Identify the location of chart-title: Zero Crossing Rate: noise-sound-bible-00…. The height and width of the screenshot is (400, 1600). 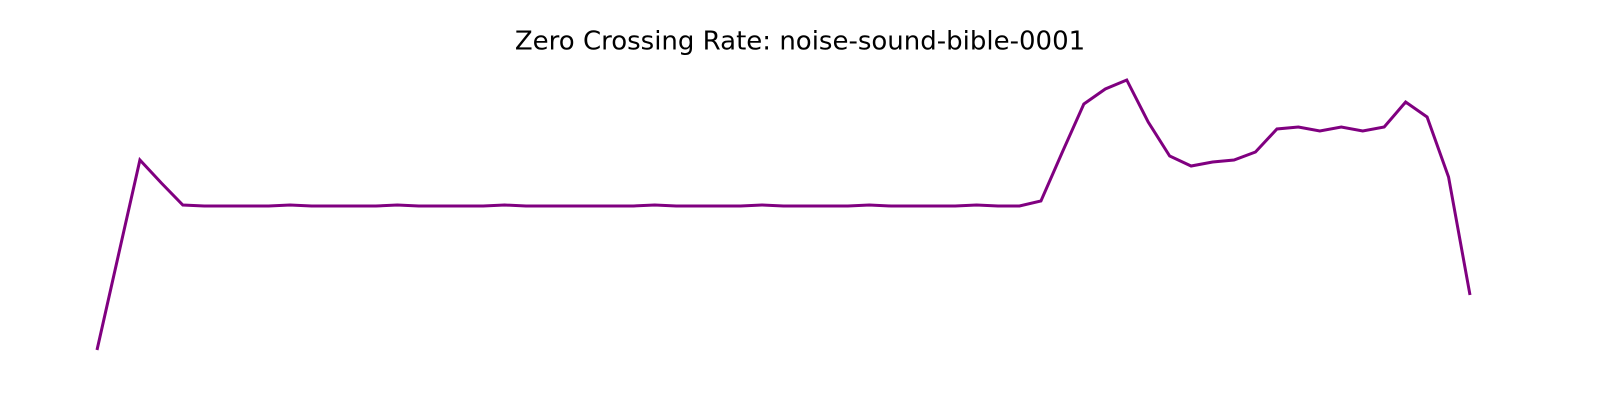
(800, 42).